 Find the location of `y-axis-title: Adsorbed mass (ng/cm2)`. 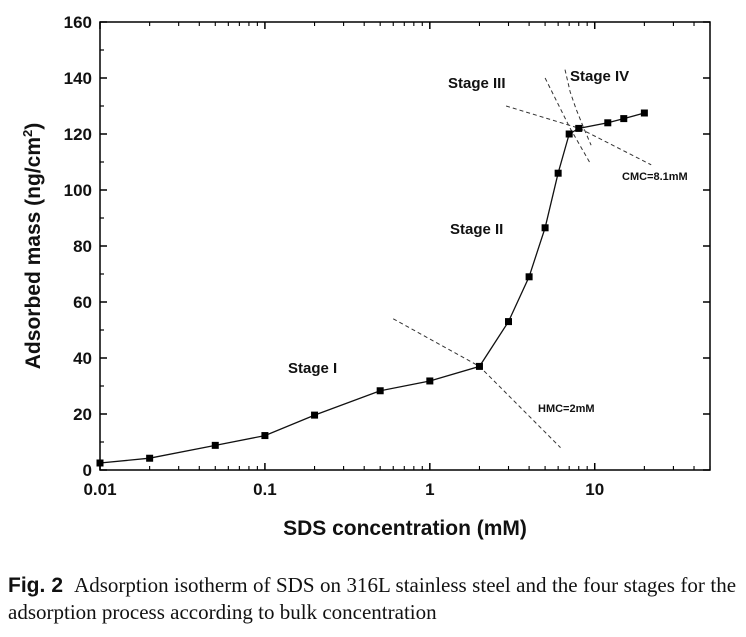

y-axis-title: Adsorbed mass (ng/cm2) is located at coordinates (32, 246).